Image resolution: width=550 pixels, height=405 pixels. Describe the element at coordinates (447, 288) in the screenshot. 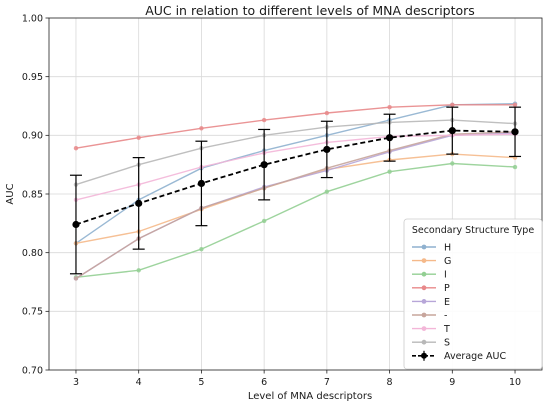

I see `legend-label: P` at that location.